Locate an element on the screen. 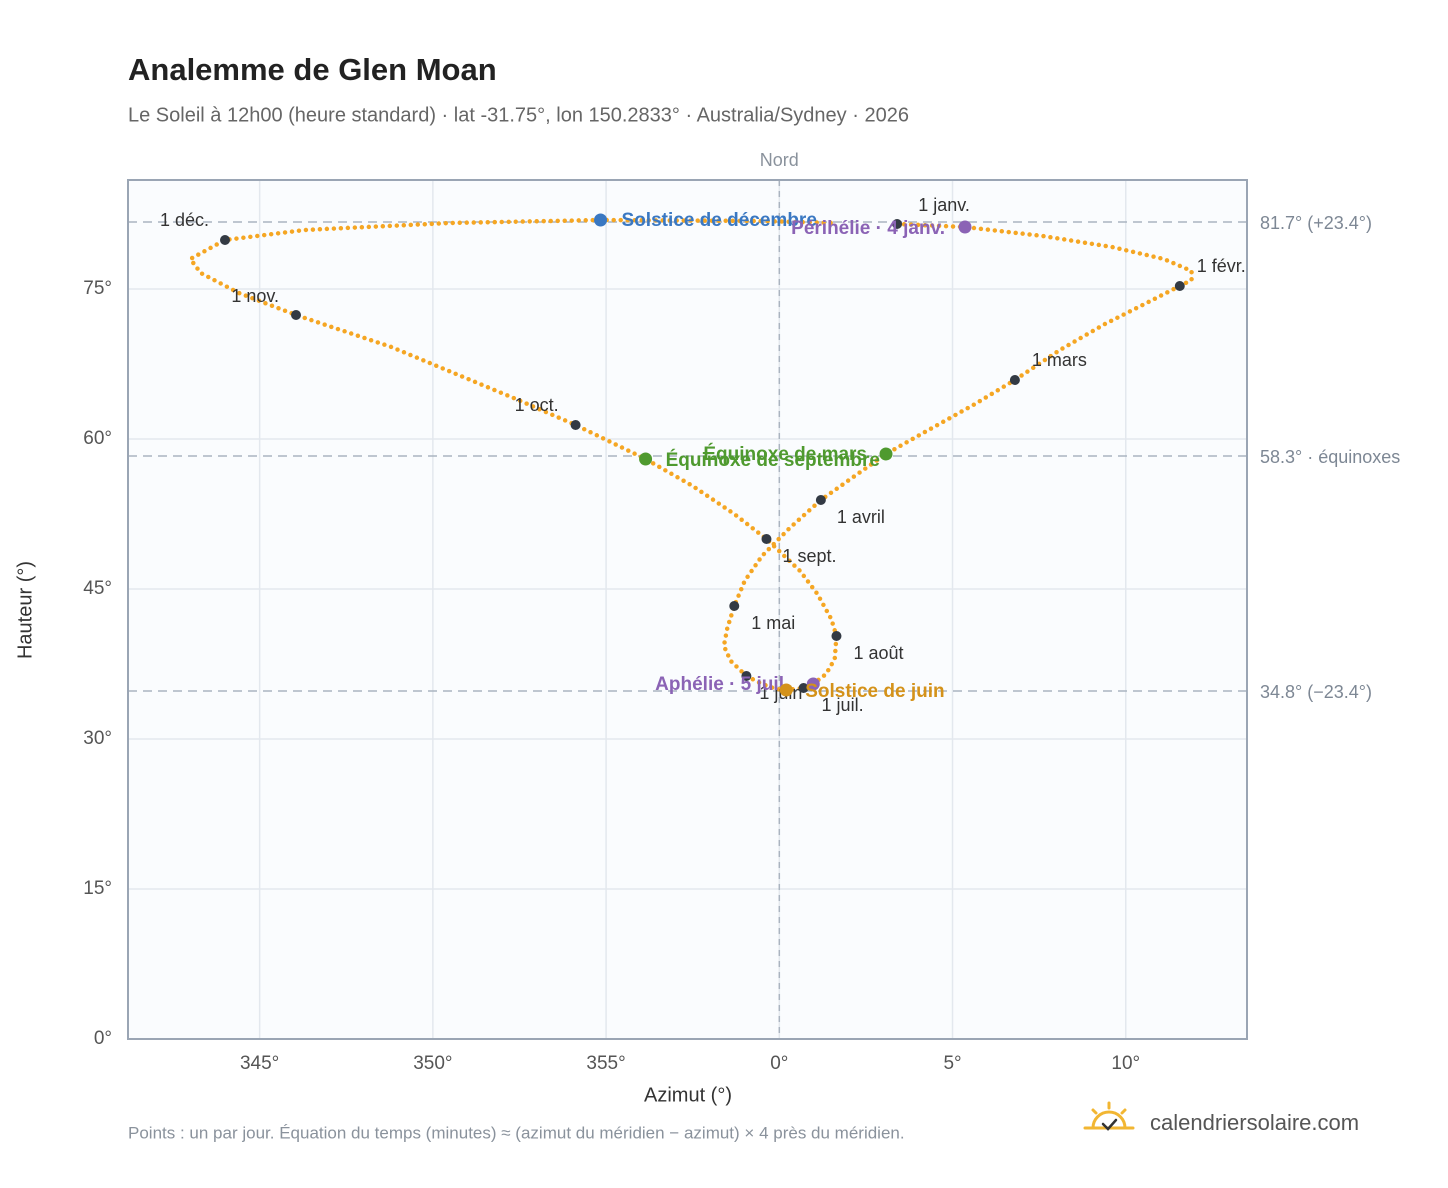 The width and height of the screenshot is (1448, 1188). month-label: 1 oct. is located at coordinates (537, 405).